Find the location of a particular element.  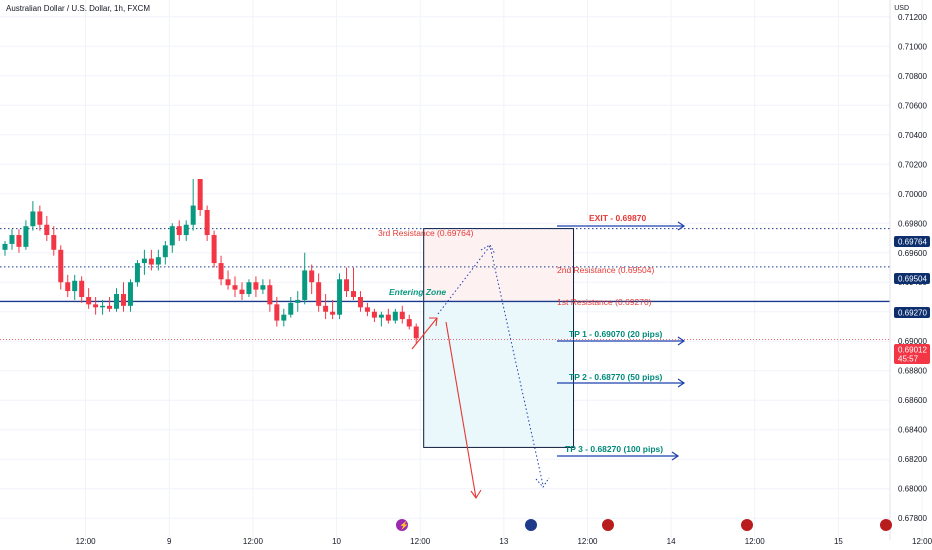

tp2-label: TP 2 - 0.68770 (50 pips) is located at coordinates (616, 377).